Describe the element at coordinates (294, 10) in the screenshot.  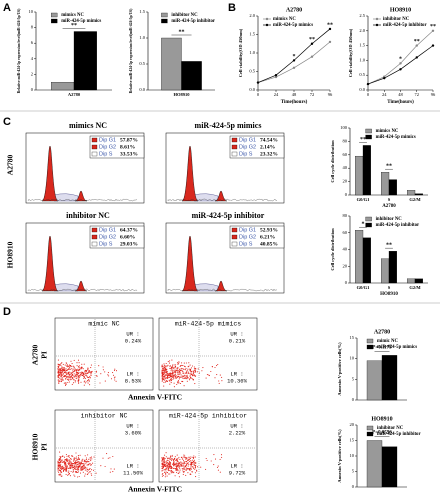
I see `chart-title: A2780` at that location.